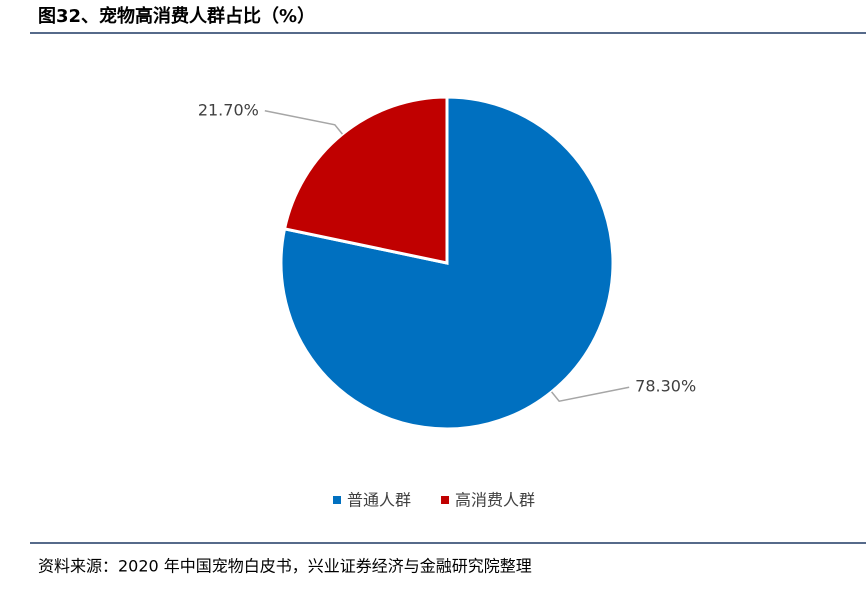  What do you see at coordinates (176, 16) in the screenshot?
I see `chart-title: 图32、宠物高消费人群占比（%）` at bounding box center [176, 16].